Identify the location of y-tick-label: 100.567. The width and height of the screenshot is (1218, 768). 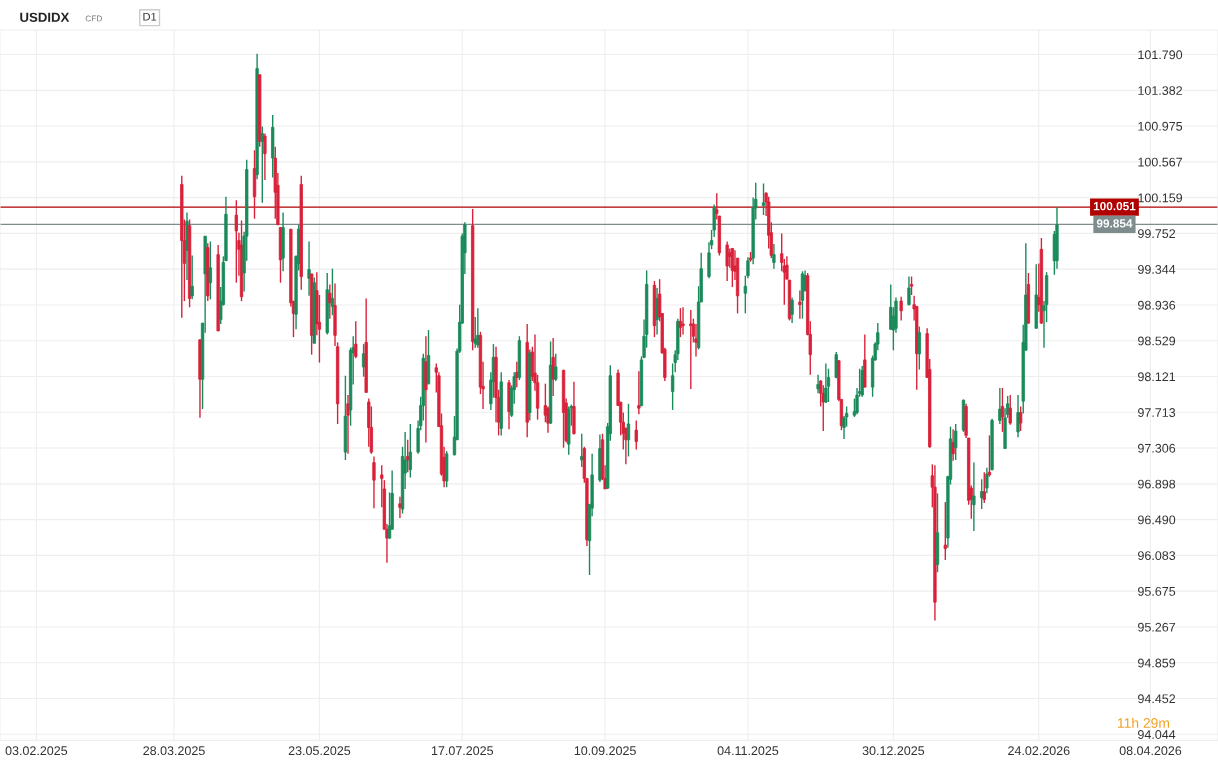
(1160, 162).